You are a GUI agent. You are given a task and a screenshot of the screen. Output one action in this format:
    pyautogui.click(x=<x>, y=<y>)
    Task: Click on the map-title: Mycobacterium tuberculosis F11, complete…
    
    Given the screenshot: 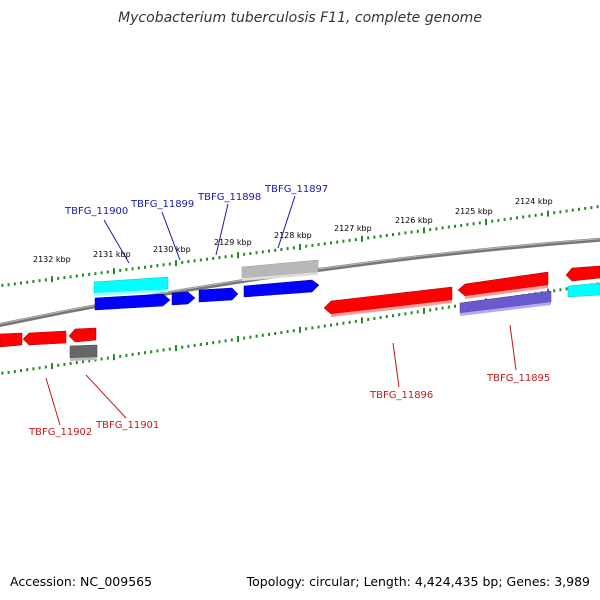 What is the action you would take?
    pyautogui.click(x=300, y=18)
    